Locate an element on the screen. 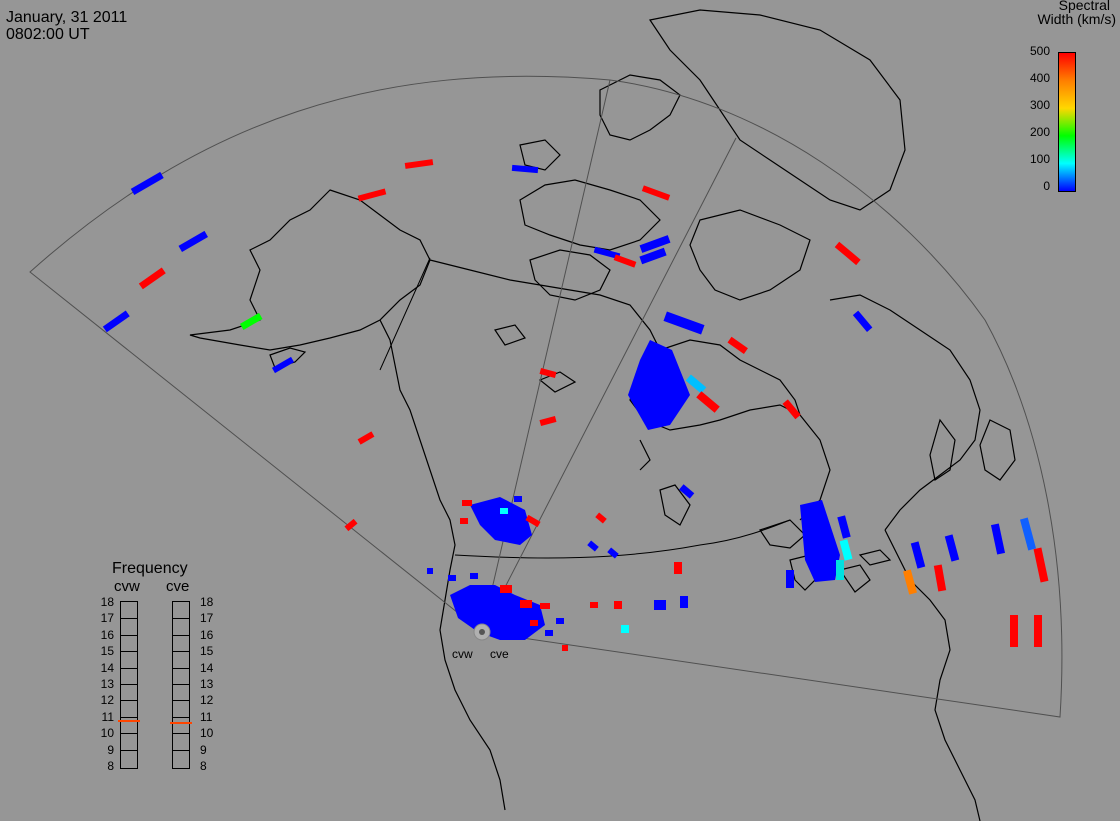 The image size is (1120, 821). frequency-marker-cvw is located at coordinates (129, 721).